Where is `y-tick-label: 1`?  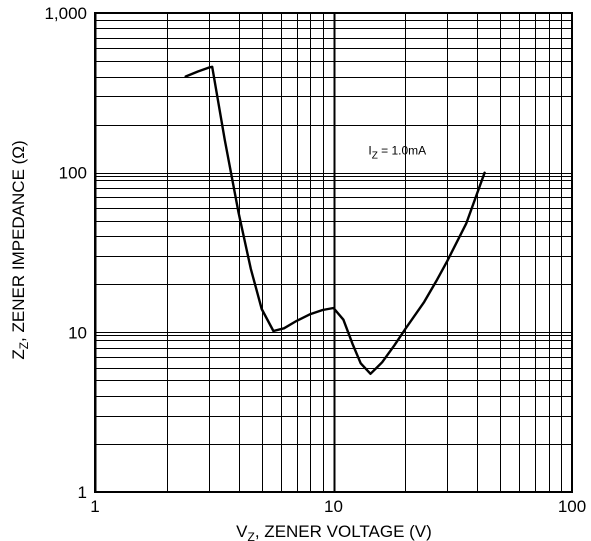
y-tick-label: 1 is located at coordinates (82, 492).